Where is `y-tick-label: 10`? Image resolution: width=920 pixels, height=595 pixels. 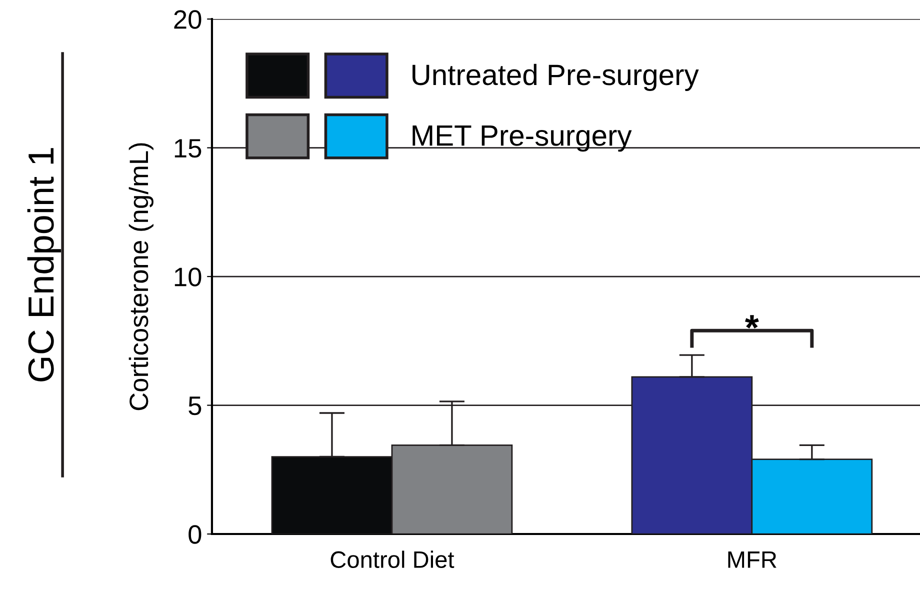
y-tick-label: 10 is located at coordinates (188, 277).